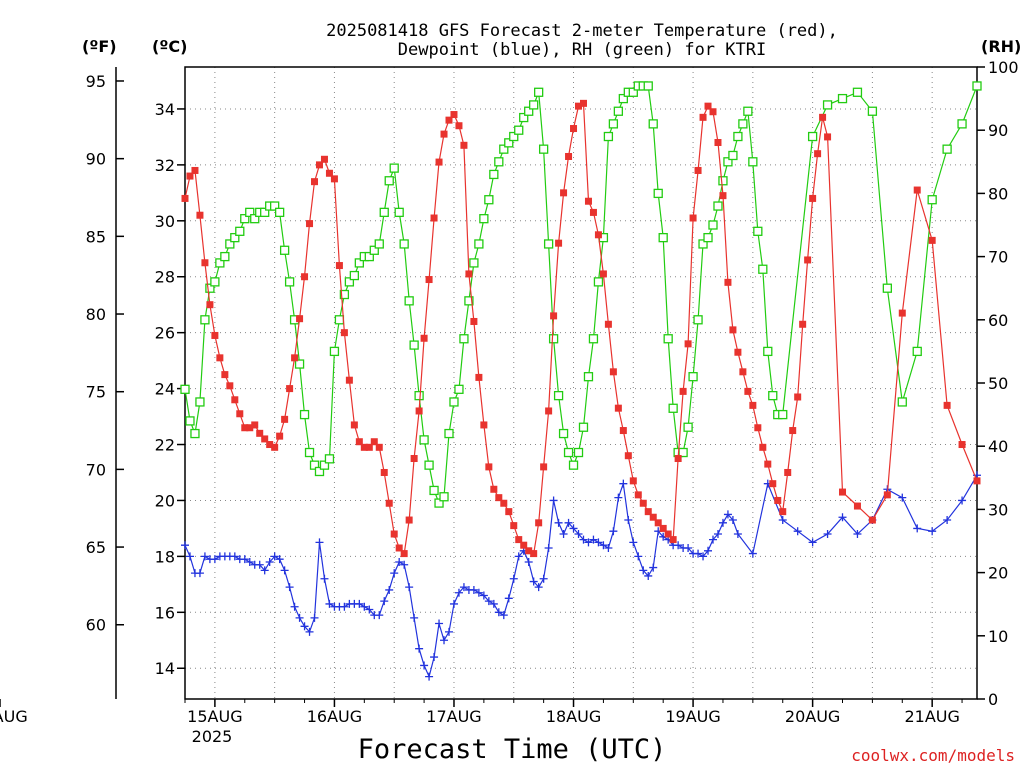  I want to click on chart-title-line2: Dewpoint (blue), RH (green) for KTRI, so click(582, 50).